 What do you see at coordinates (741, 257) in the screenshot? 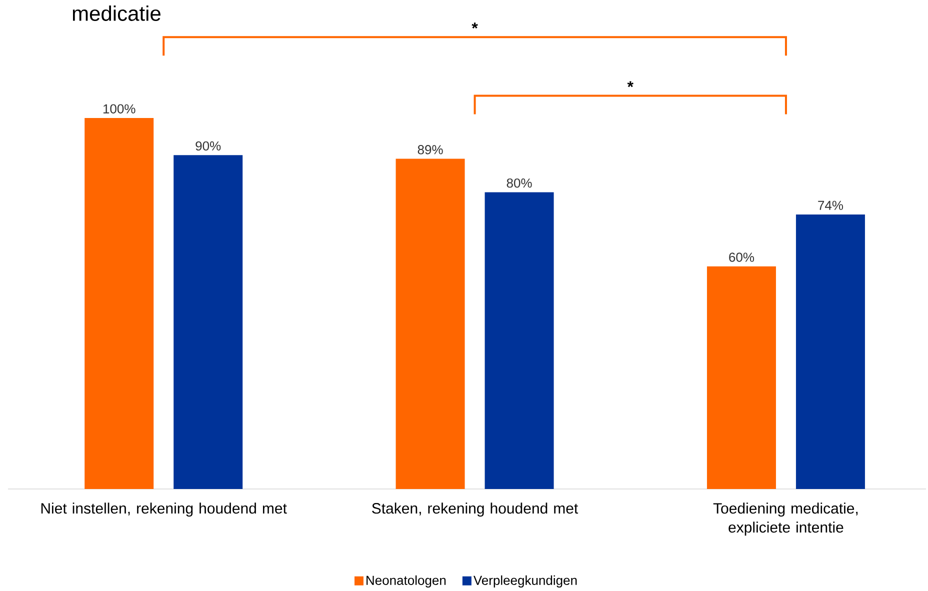
I see `data-label: 60%` at bounding box center [741, 257].